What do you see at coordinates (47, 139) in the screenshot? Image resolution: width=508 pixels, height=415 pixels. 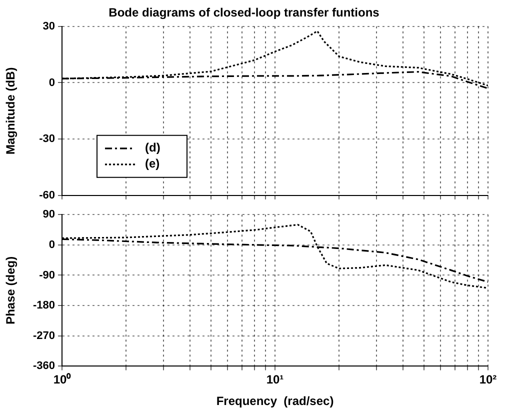 I see `y-tick-label: -30` at bounding box center [47, 139].